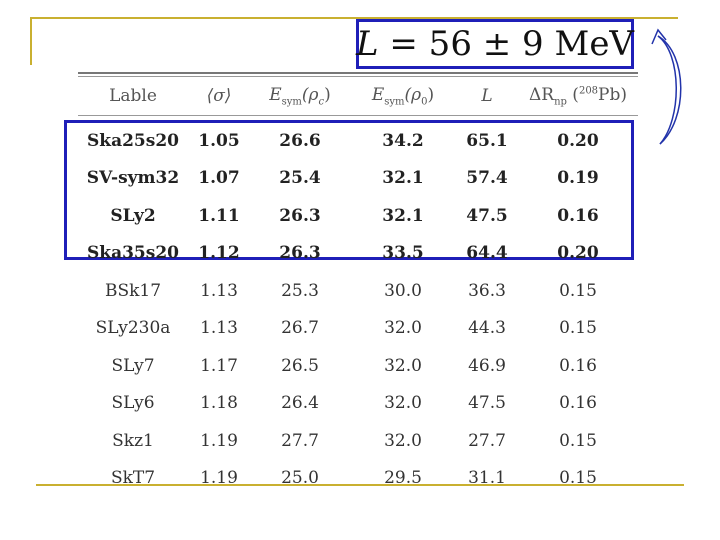  Describe the element at coordinates (466, 44) in the screenshot. I see `formula-rhs: = 56 ± 9` at that location.